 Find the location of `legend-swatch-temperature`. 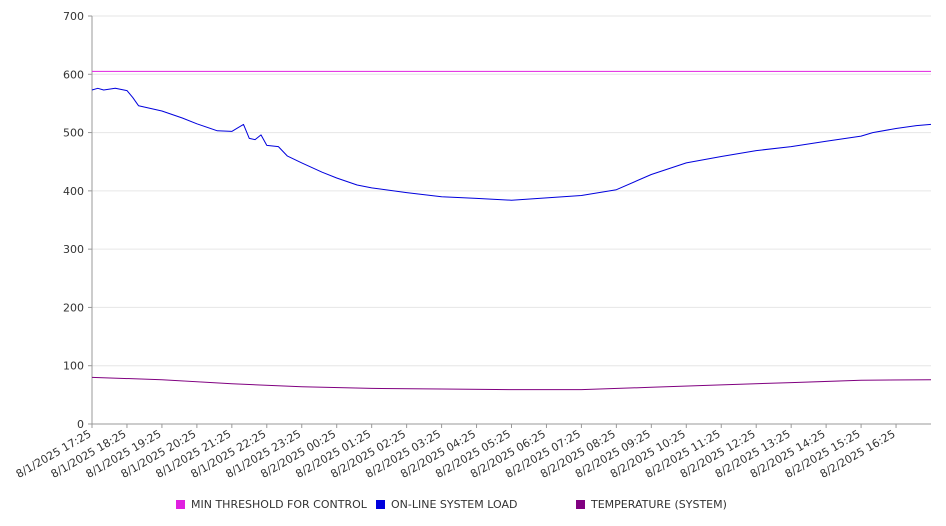

legend-swatch-temperature is located at coordinates (580, 504).